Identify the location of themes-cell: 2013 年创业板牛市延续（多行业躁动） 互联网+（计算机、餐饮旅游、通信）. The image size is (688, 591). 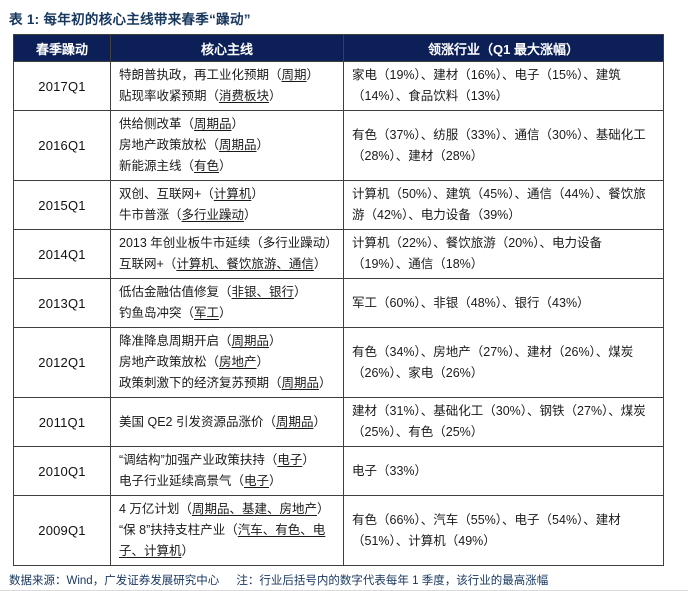
(227, 254).